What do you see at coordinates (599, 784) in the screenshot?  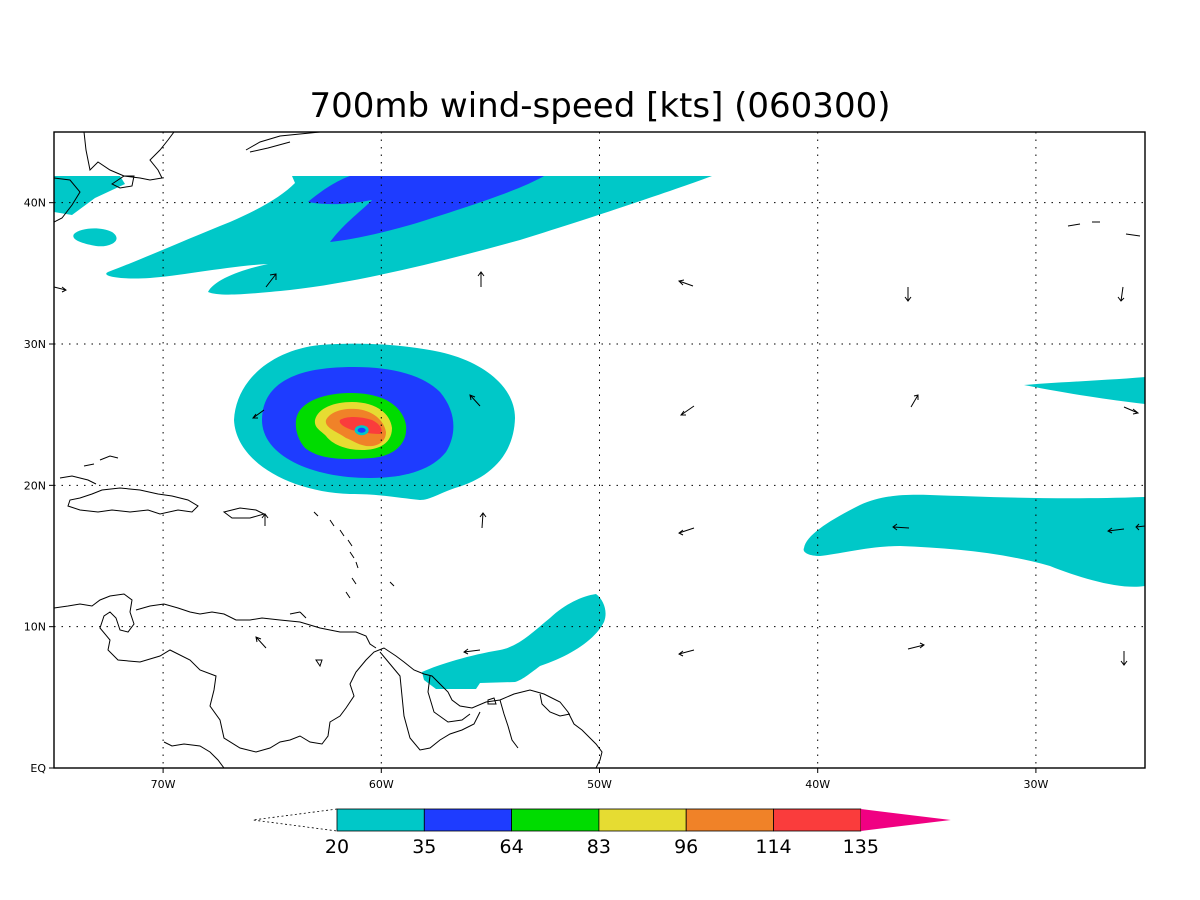 I see `x-tick-label: 50W` at bounding box center [599, 784].